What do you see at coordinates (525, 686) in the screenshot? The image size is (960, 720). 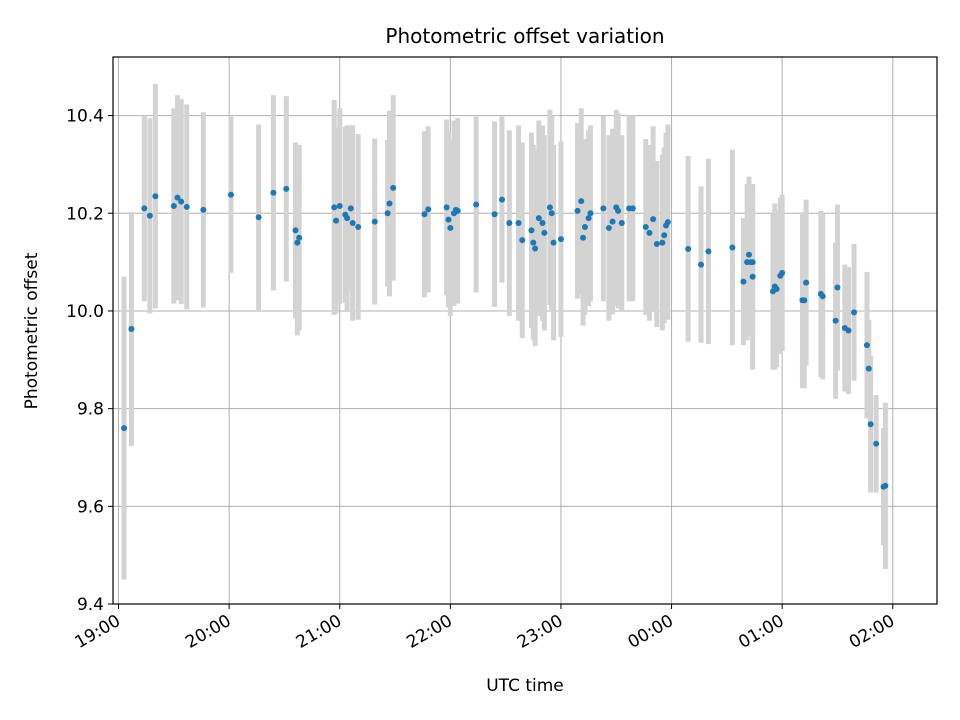 I see `x-axis-label: UTC time` at bounding box center [525, 686].